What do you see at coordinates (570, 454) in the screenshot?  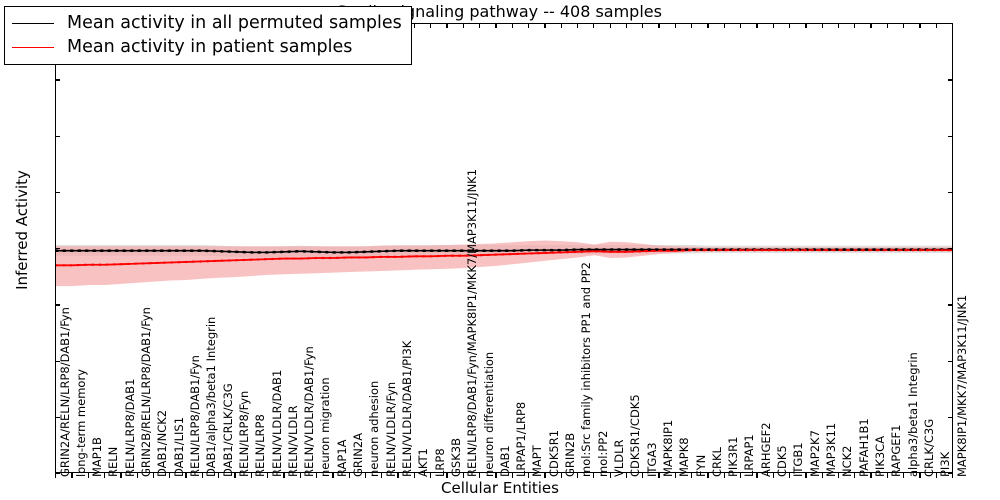 I see `x-tick-label: GRIN2B` at bounding box center [570, 454].